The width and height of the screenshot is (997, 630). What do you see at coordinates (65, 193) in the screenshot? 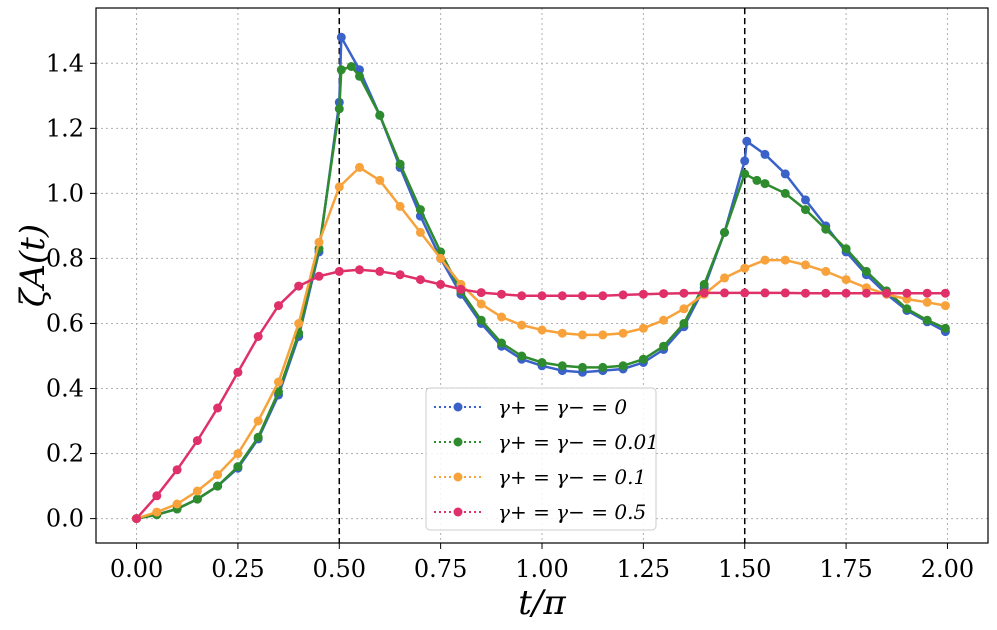
I see `y-tick-label: 1.0` at bounding box center [65, 193].